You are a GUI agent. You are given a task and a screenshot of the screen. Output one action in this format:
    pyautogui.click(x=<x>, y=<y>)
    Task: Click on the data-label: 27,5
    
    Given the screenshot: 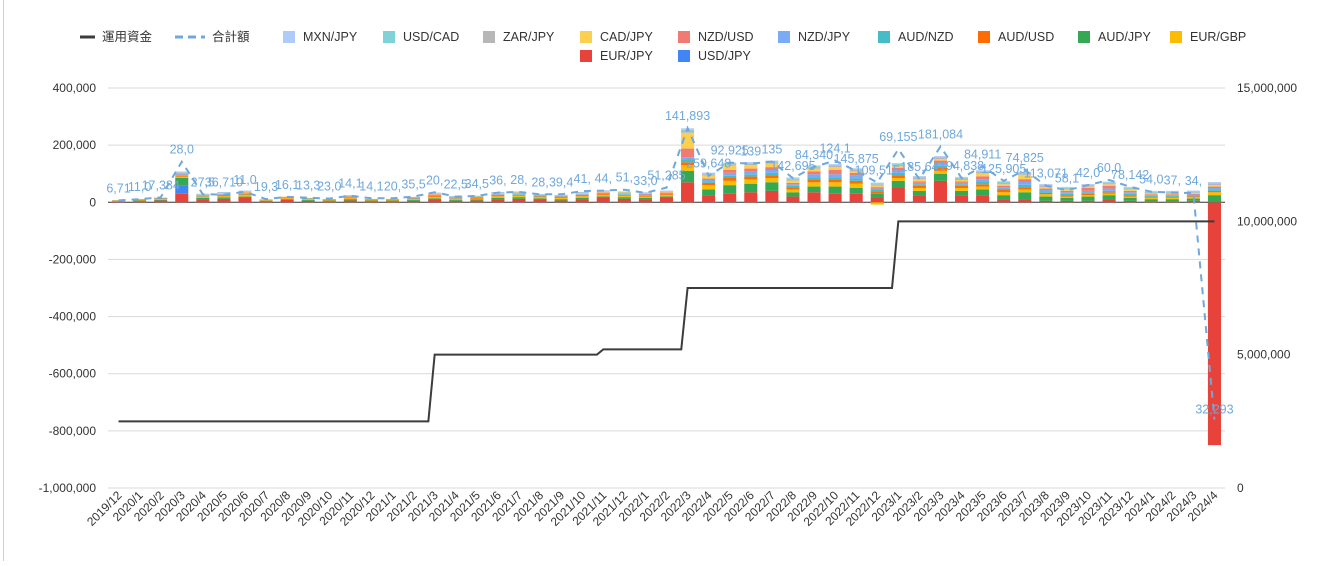 What is the action you would take?
    pyautogui.click(x=203, y=182)
    